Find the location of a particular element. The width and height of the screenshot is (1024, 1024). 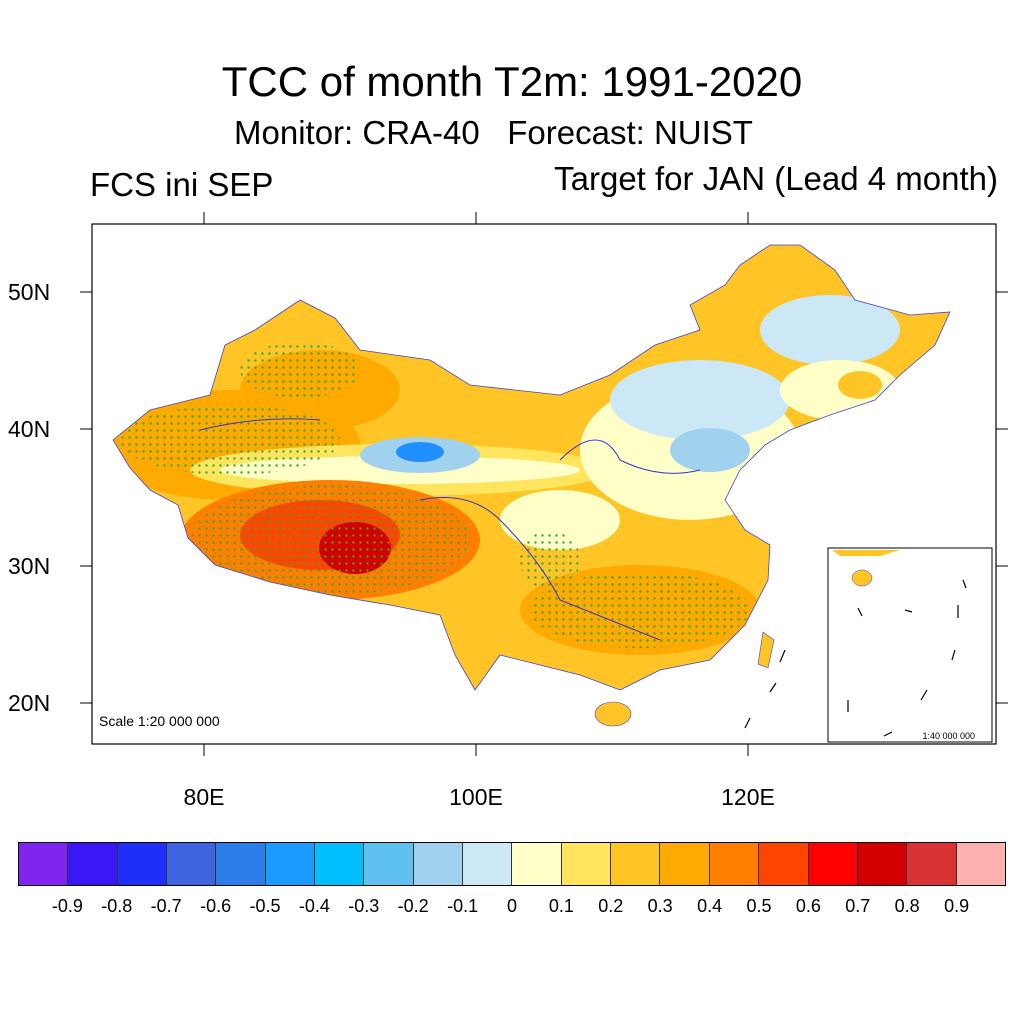

colorbar-label: -0.8 is located at coordinates (117, 906).